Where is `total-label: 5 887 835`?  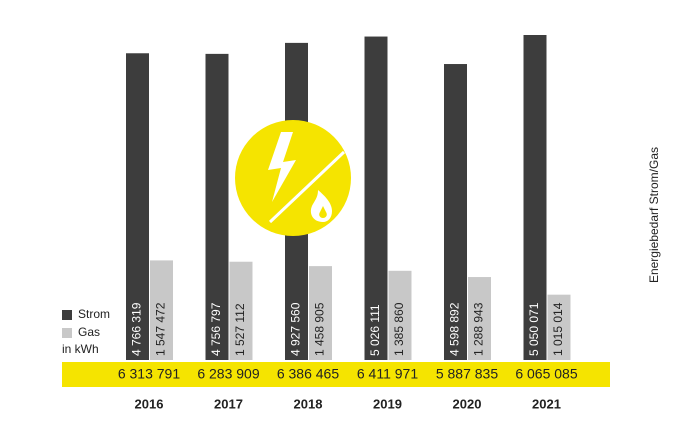 total-label: 5 887 835 is located at coordinates (467, 374).